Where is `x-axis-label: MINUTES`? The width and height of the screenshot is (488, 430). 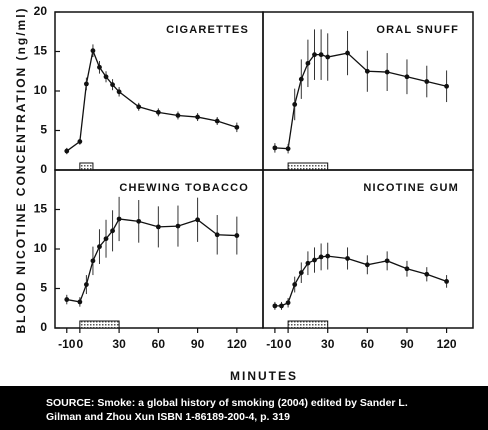 x-axis-label: MINUTES is located at coordinates (264, 376).